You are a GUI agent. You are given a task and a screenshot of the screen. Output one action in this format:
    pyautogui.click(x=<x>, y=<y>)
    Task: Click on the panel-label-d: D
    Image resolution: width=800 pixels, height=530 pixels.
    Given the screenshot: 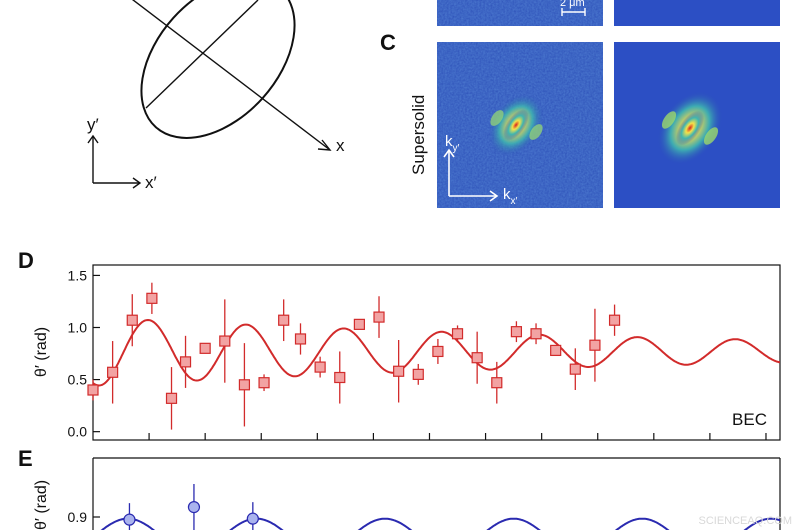 What is the action you would take?
    pyautogui.click(x=26, y=260)
    